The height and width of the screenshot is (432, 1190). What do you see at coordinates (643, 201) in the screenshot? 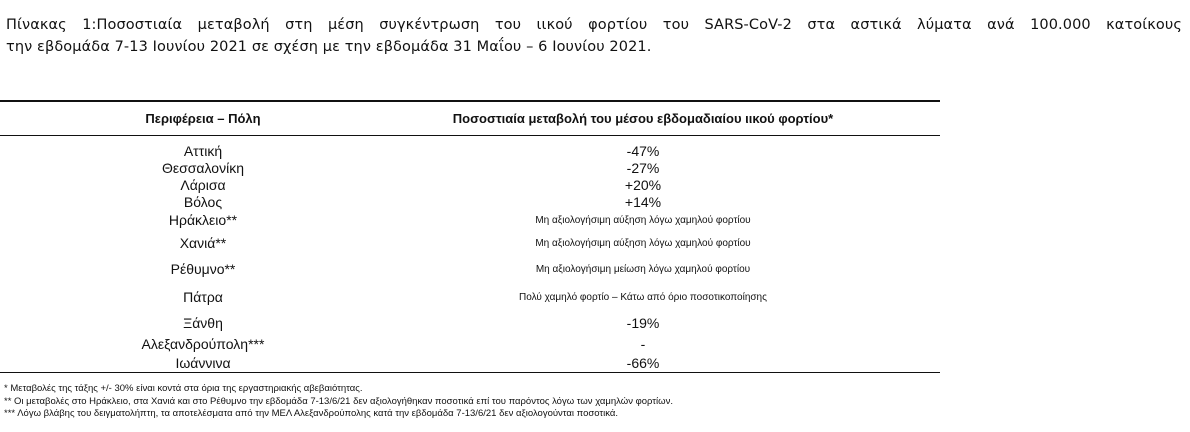
I see `cell-change: +14%` at bounding box center [643, 201].